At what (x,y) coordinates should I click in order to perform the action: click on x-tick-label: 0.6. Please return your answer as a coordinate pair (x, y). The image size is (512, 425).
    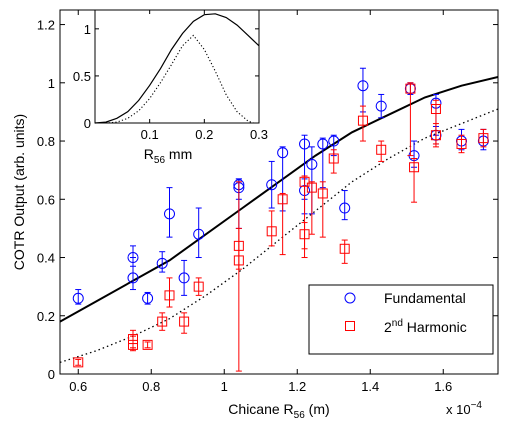
    Looking at the image, I should click on (78, 386).